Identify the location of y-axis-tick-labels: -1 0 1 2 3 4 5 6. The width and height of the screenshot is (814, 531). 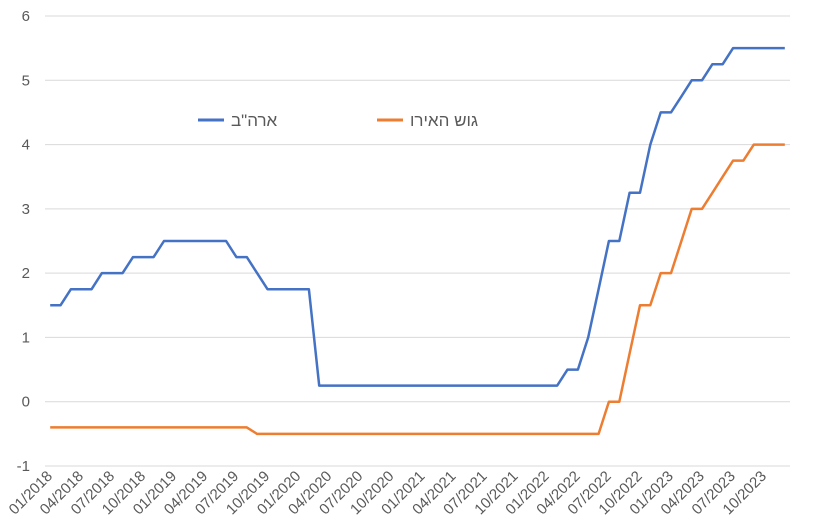
(23, 241).